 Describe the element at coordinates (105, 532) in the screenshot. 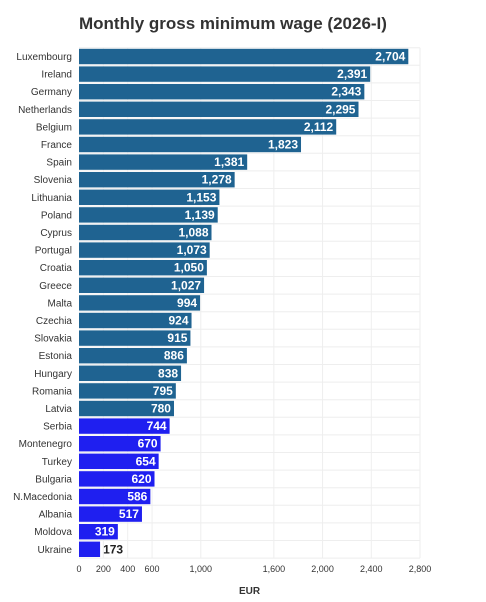

I see `data-label: 319` at that location.